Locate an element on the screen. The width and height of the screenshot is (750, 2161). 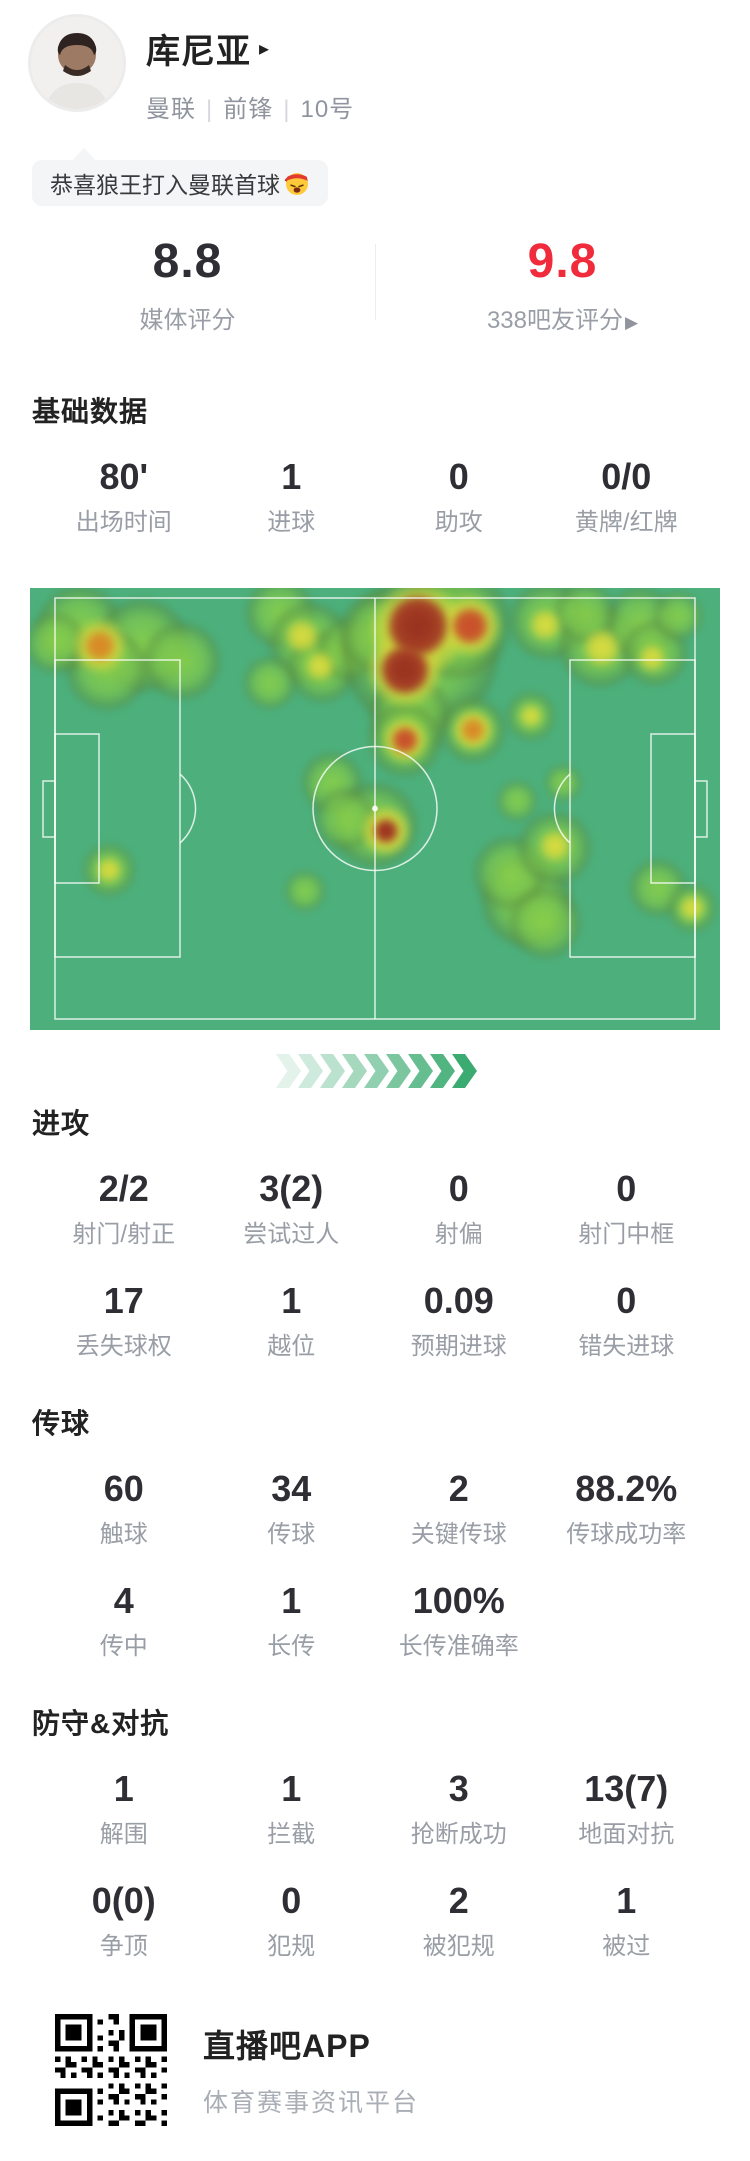
stat-row: 2/2 射门/射正 3(2) 尝试过人 0 射偏 0 射门中框 is located at coordinates (375, 1209).